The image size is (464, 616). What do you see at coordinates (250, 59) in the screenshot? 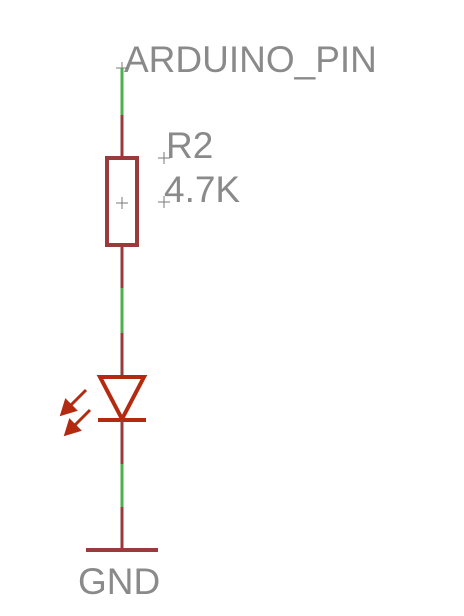
I see `net-label-text: ARDUINO_PIN` at bounding box center [250, 59].